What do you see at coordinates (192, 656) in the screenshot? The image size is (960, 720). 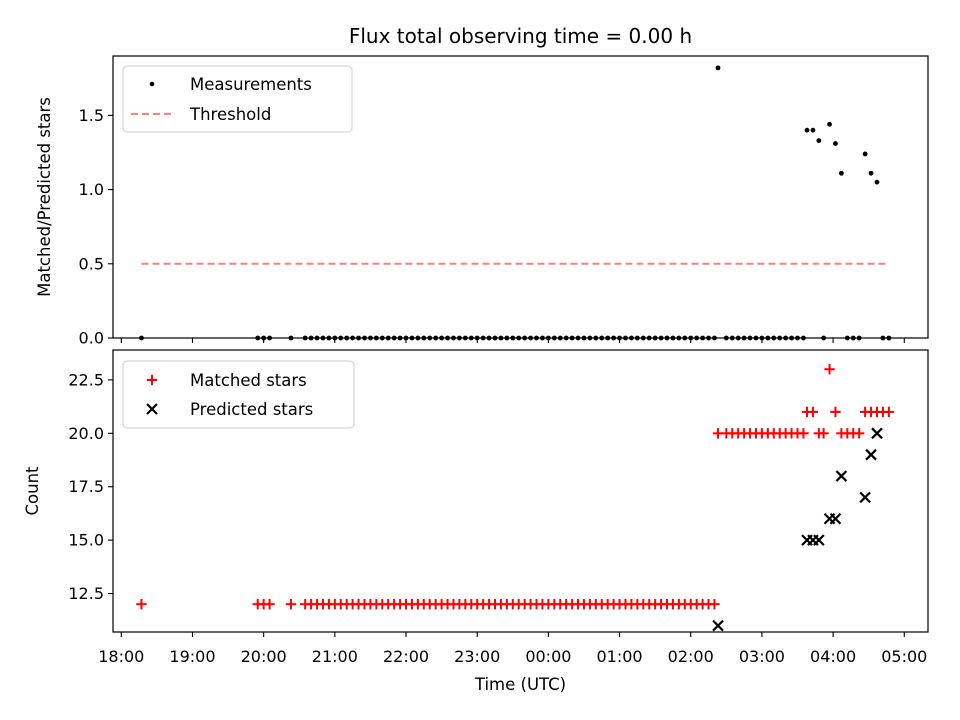 I see `x-tick-label: 19:00` at bounding box center [192, 656].